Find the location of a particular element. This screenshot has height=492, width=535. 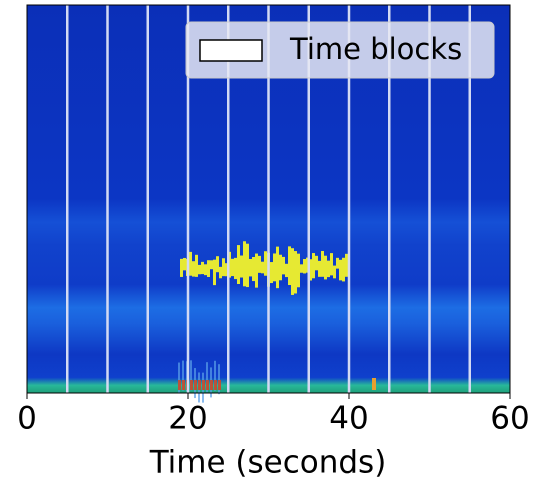

legend-box is located at coordinates (340, 50).